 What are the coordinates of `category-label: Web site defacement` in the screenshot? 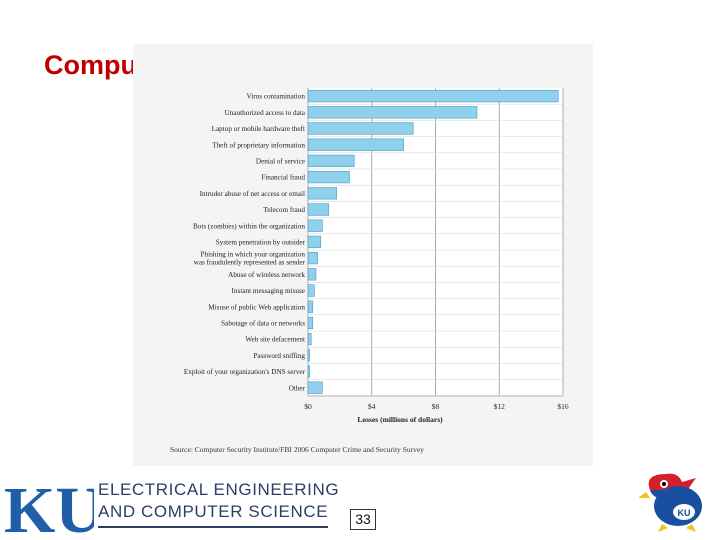 It's located at (275, 340).